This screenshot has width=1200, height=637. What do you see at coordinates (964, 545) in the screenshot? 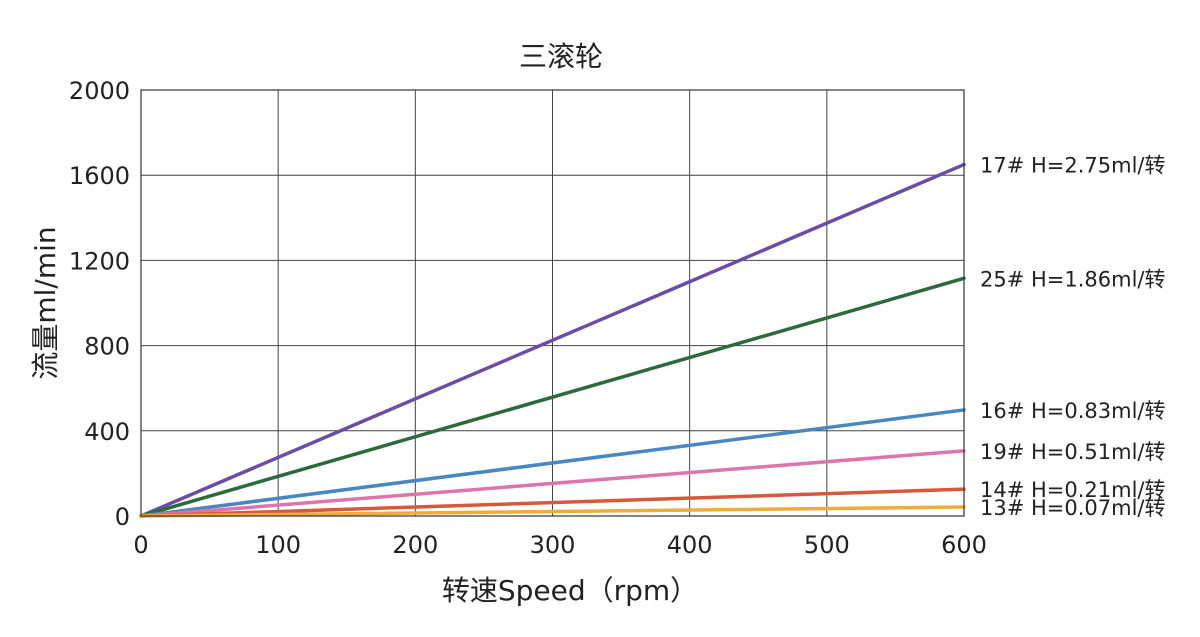
I see `x-tick-label: 600` at bounding box center [964, 545].